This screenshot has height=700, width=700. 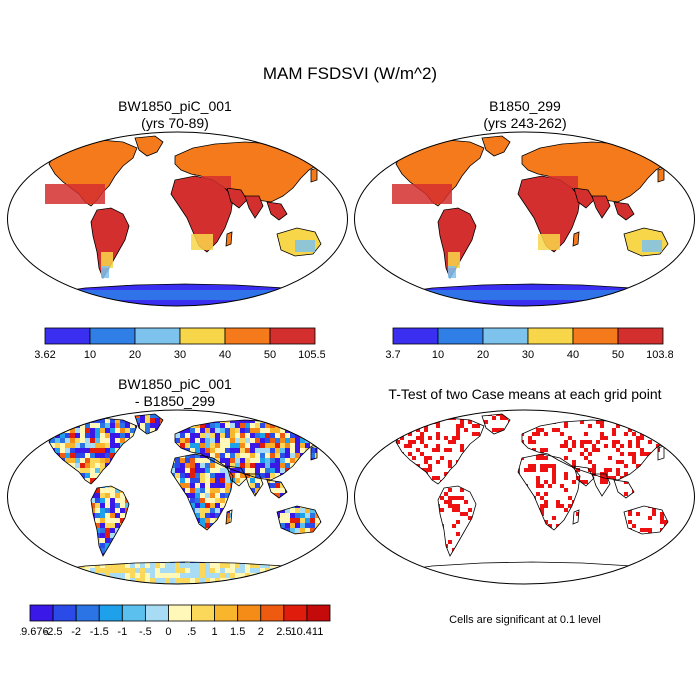 What do you see at coordinates (624, 211) in the screenshot?
I see `continent-seAsia` at bounding box center [624, 211].